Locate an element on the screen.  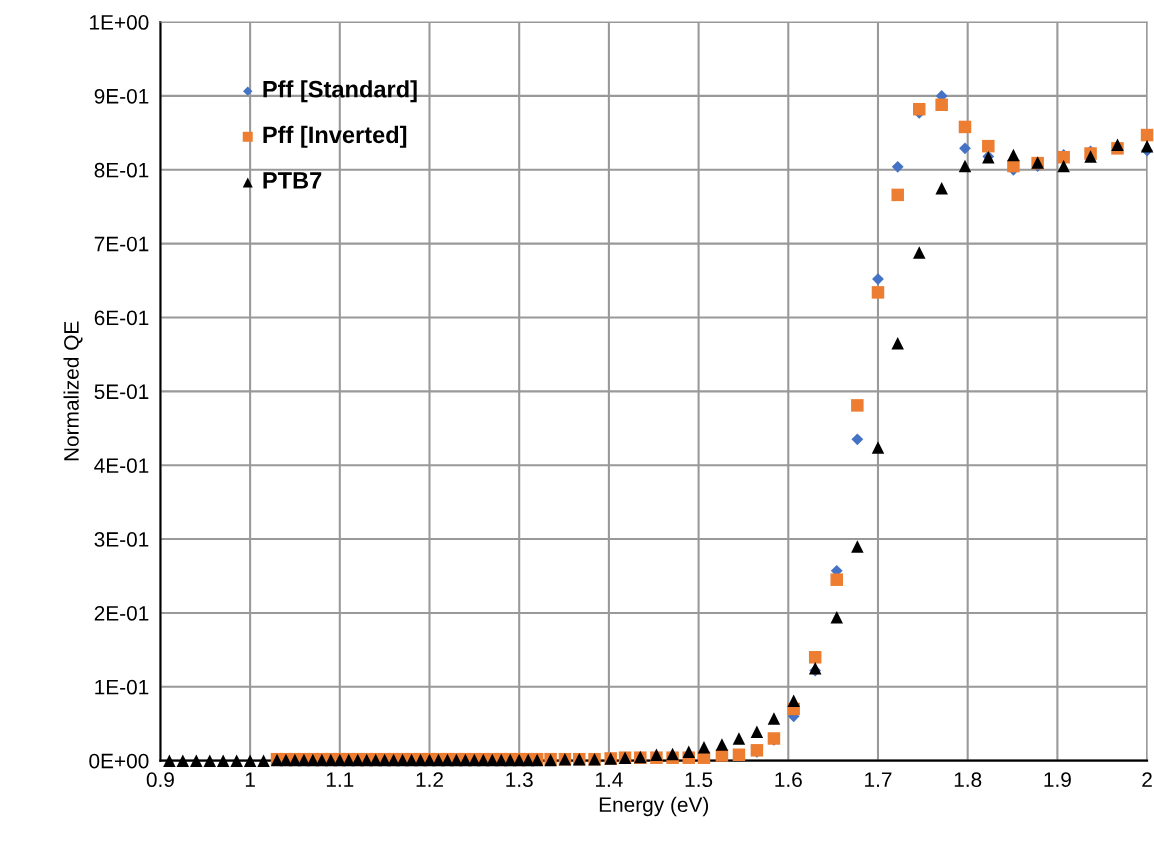
y-axis-title: Normalized QE is located at coordinates (73, 391).